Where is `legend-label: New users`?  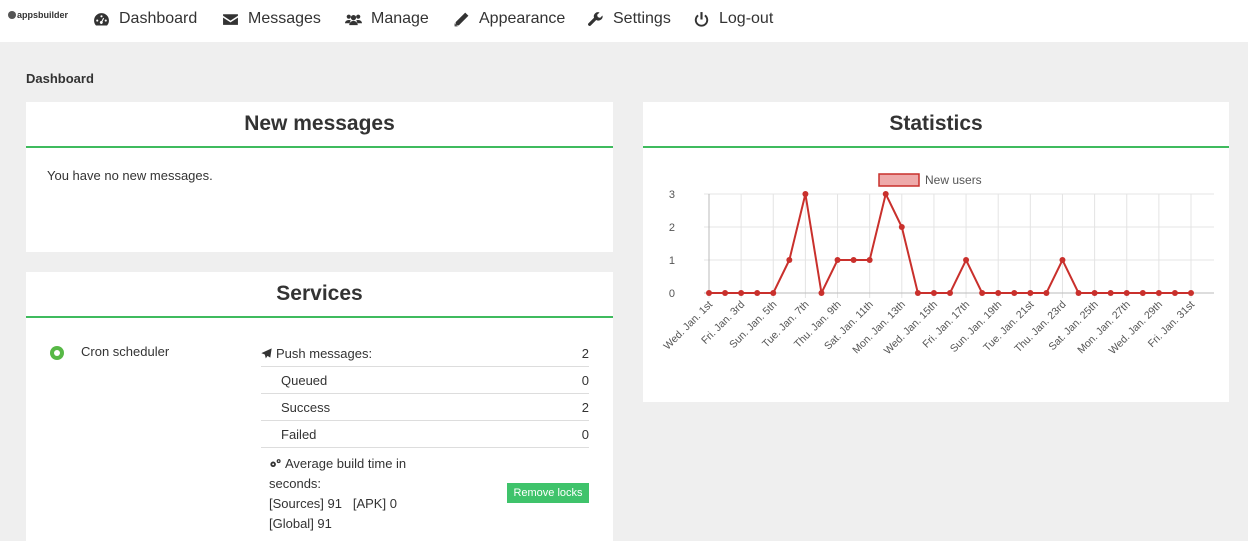 legend-label: New users is located at coordinates (953, 180).